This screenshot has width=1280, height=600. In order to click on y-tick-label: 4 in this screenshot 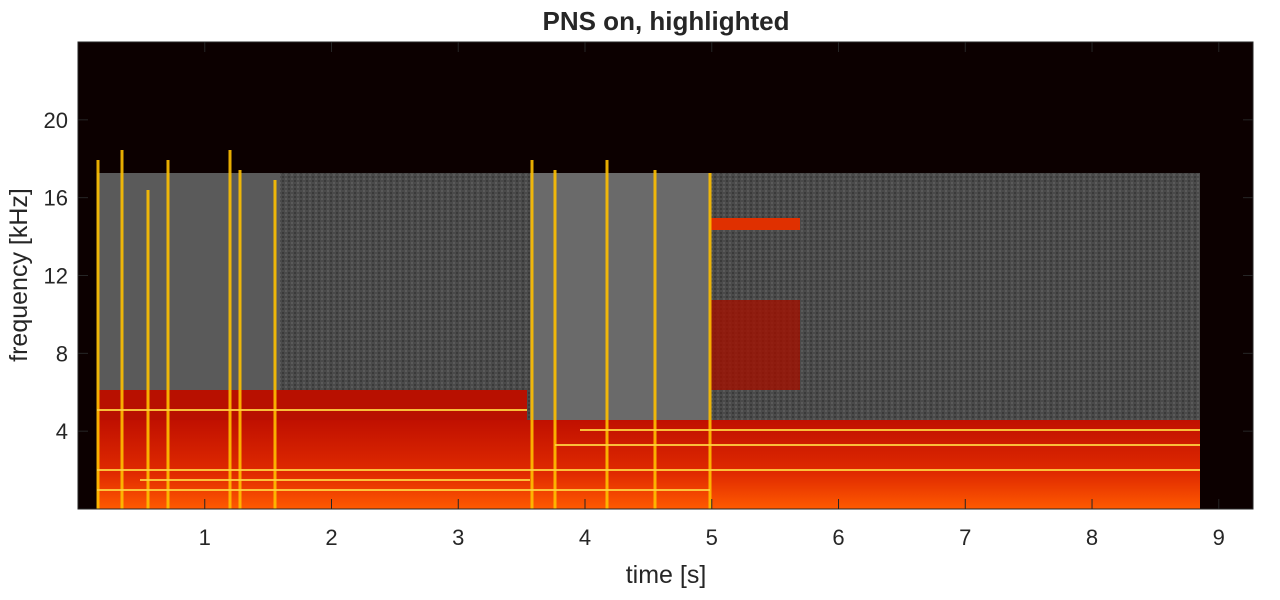, I will do `click(62, 431)`.